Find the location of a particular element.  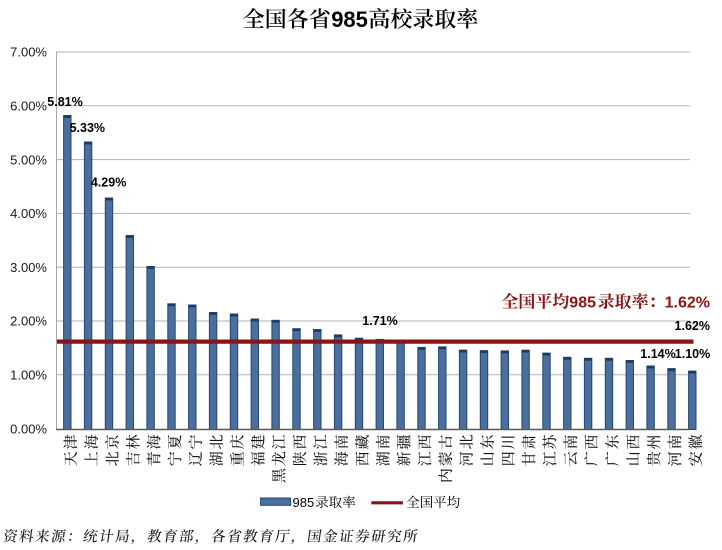

svg-text: 3.00% is located at coordinates (28, 267).